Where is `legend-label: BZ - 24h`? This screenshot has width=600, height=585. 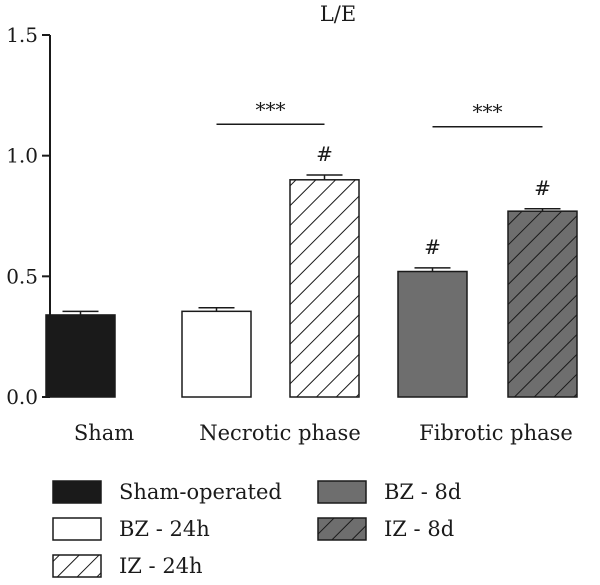
legend-label: BZ - 24h is located at coordinates (164, 529).